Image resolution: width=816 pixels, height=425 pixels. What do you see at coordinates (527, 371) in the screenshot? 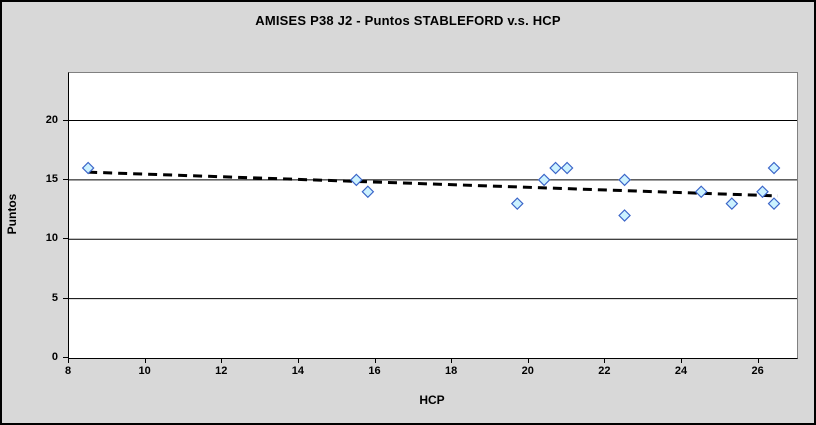
I see `x-tick-label-20: 20` at bounding box center [527, 371].